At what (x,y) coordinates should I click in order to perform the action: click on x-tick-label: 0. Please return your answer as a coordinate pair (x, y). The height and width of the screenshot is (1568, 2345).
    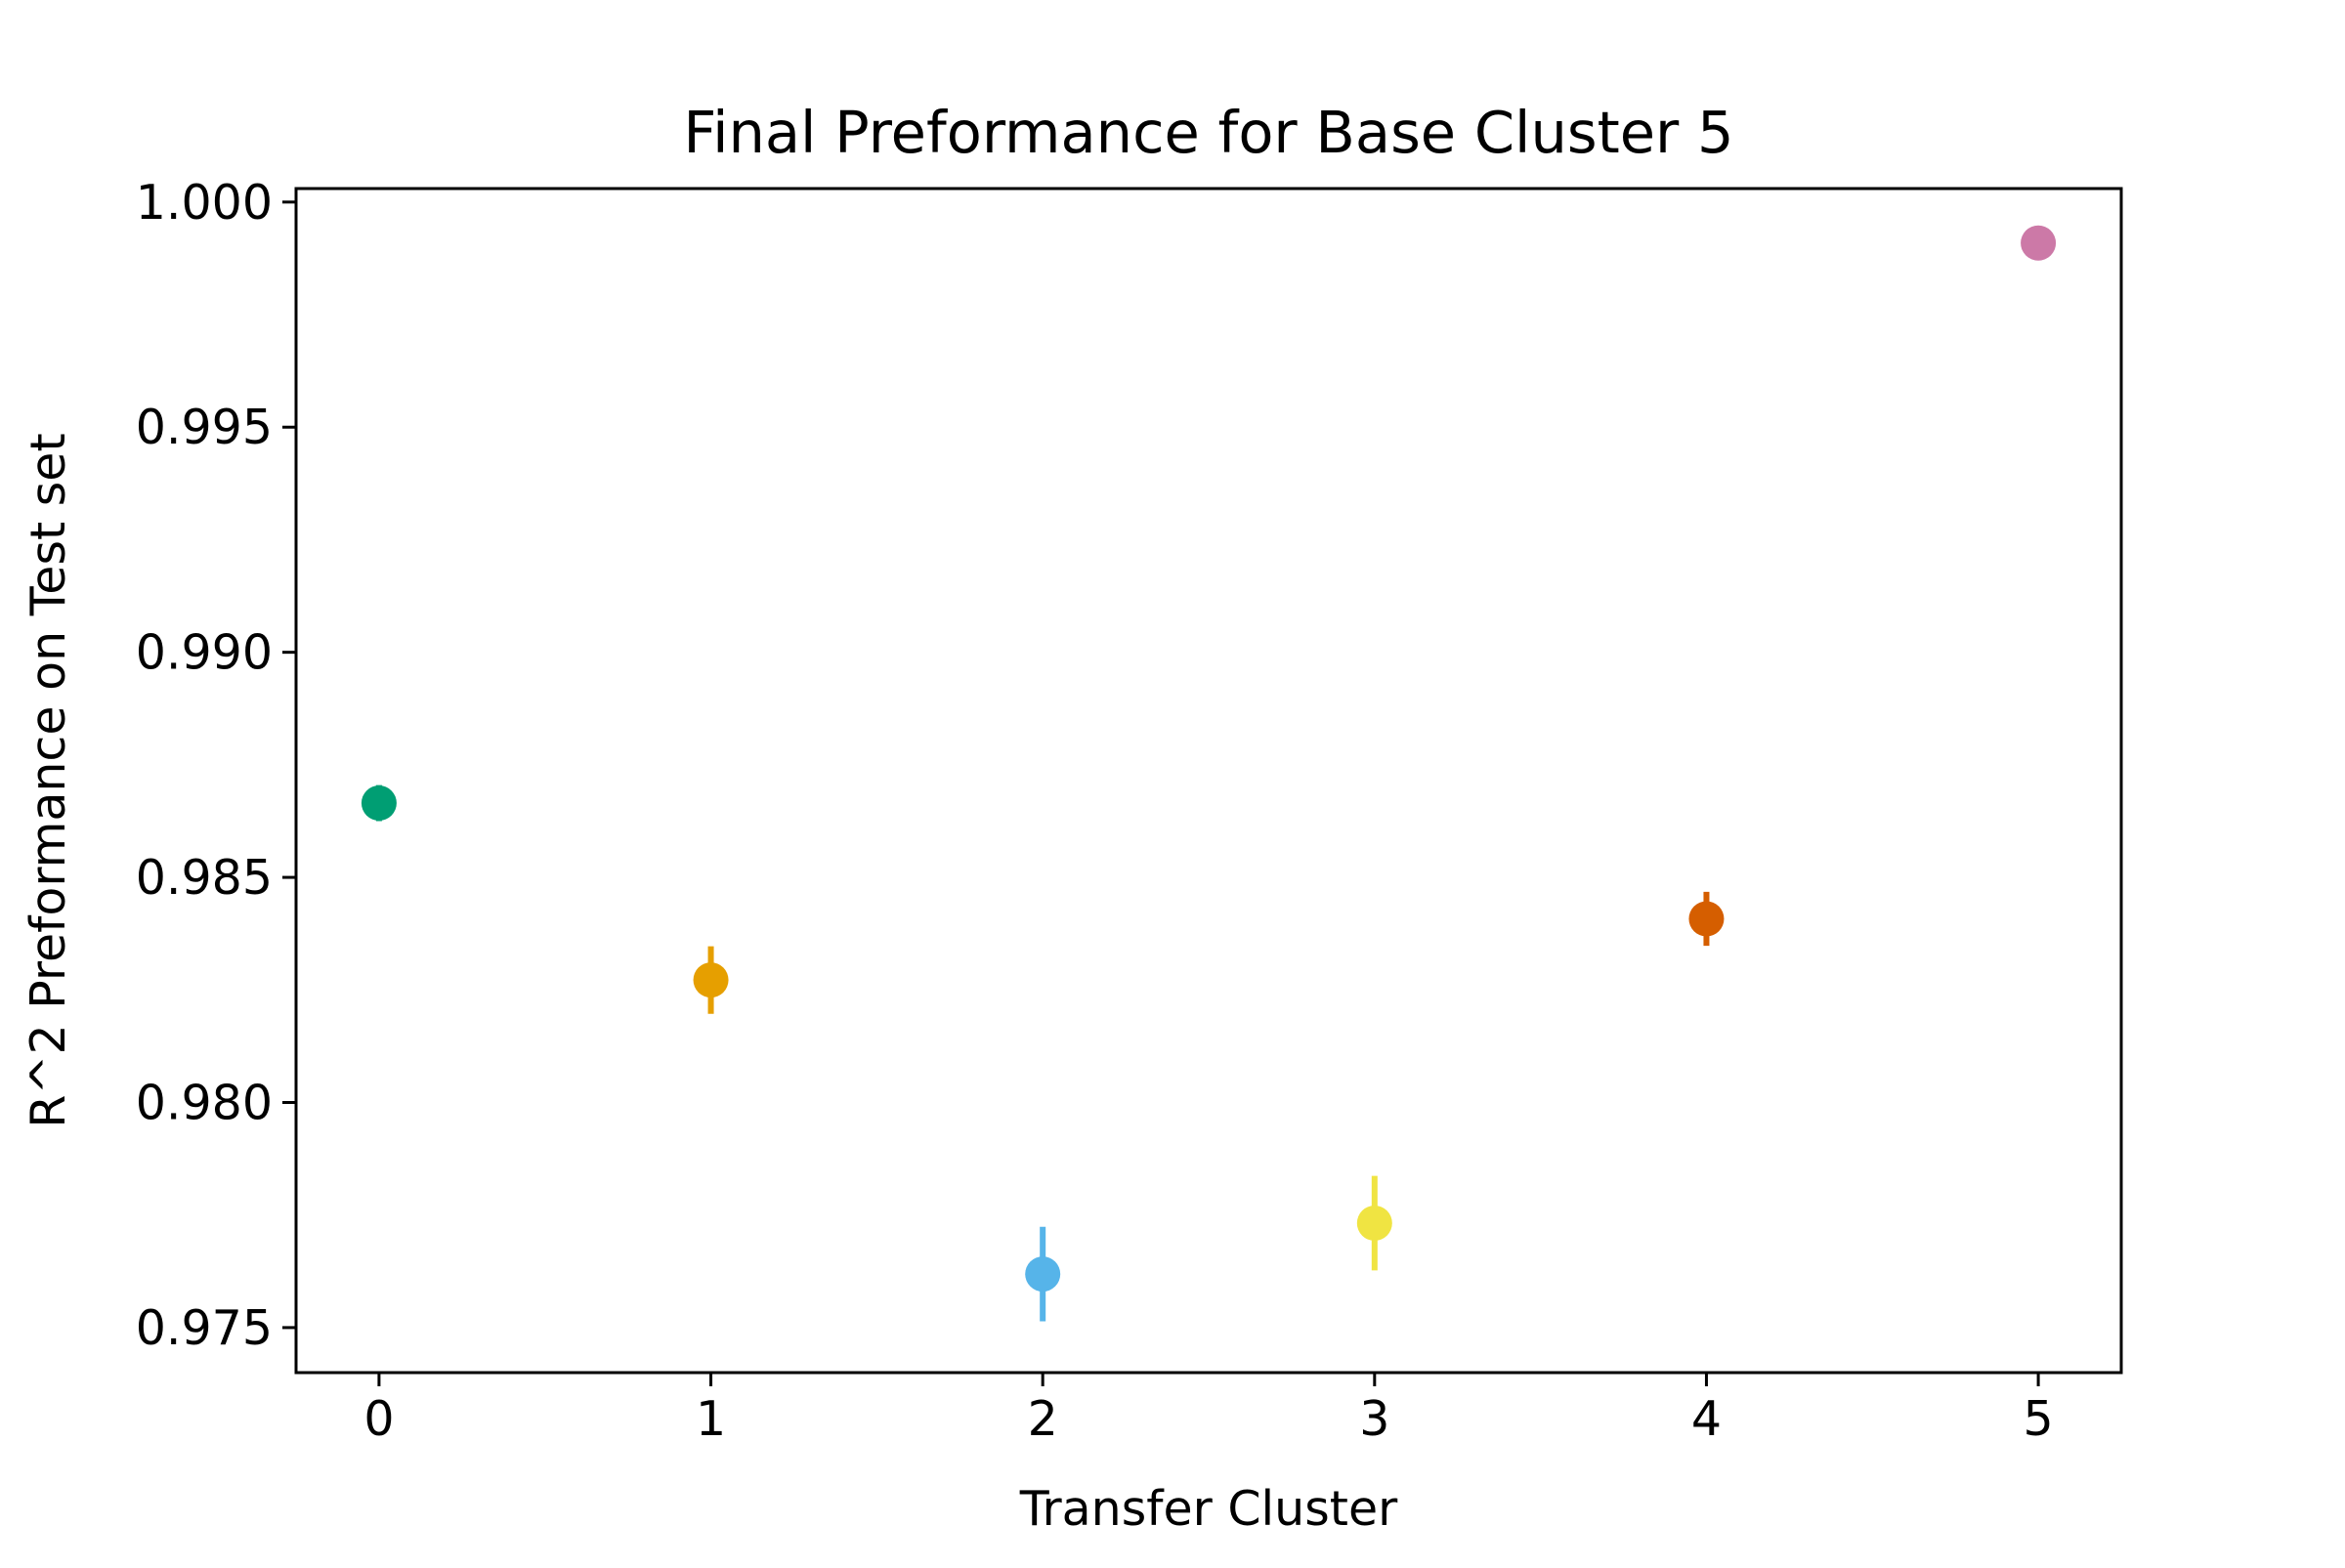
    Looking at the image, I should click on (378, 1419).